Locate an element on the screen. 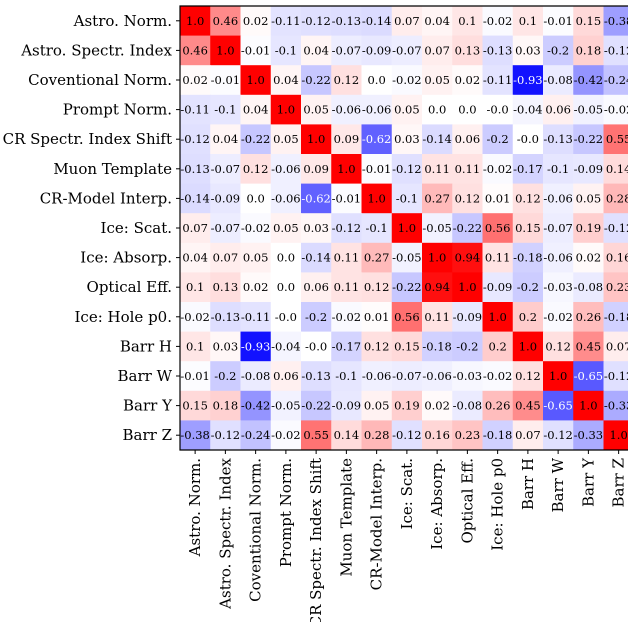 The image size is (628, 622). heatmap-cell-value: -0.0 is located at coordinates (316, 346).